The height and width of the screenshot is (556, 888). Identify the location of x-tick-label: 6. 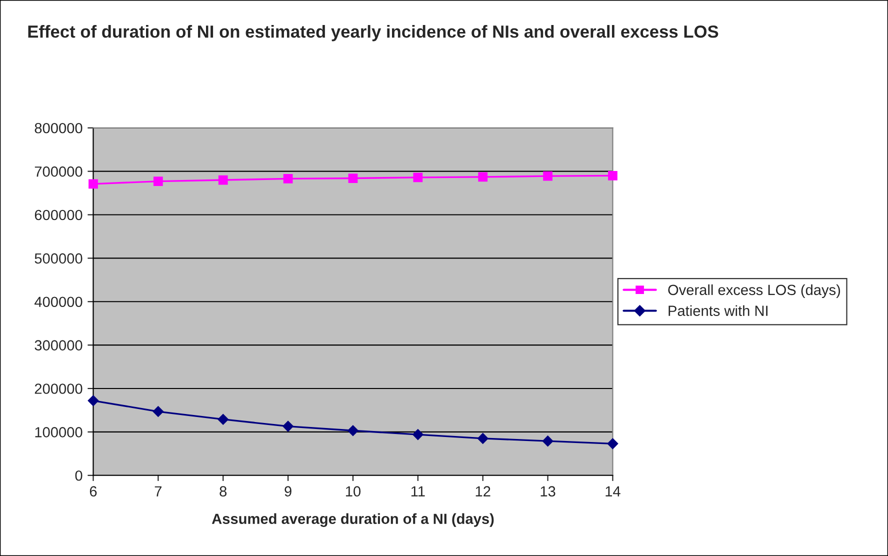
(93, 491).